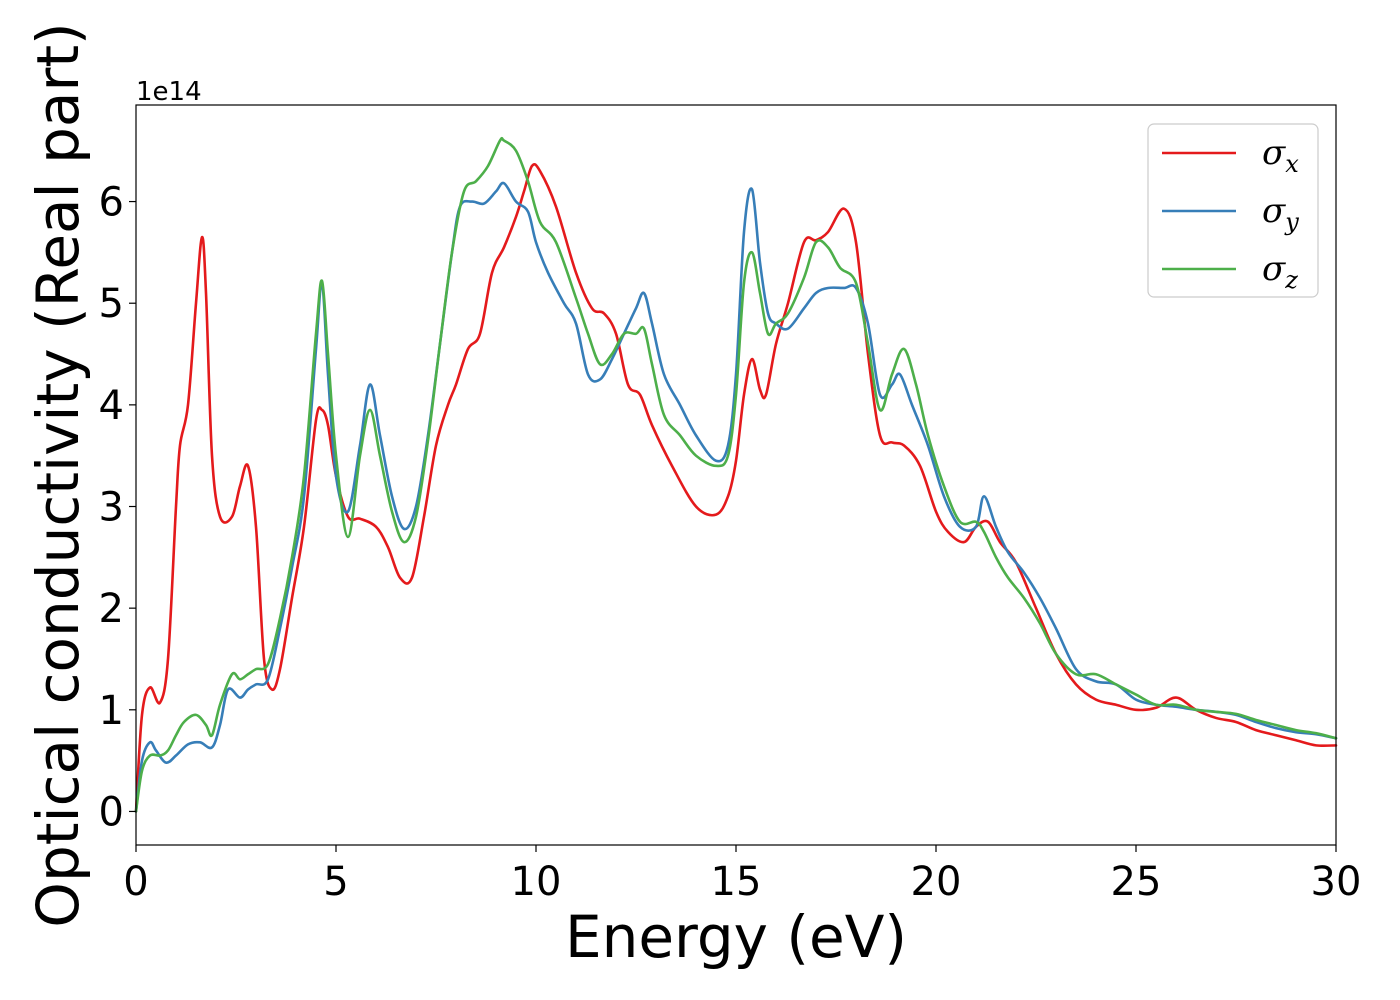 Image resolution: width=1400 pixels, height=1000 pixels. I want to click on x-axis-ticks: 0 5 10 15 20 25 30, so click(742, 875).